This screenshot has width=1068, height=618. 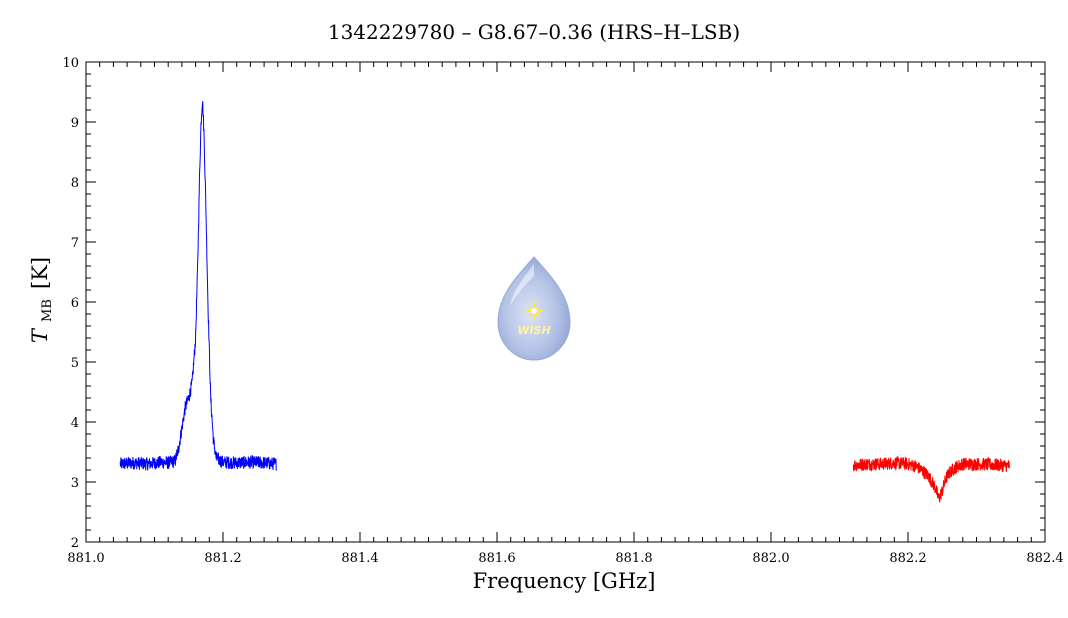 I want to click on y-tick-label: 6, so click(x=75, y=303).